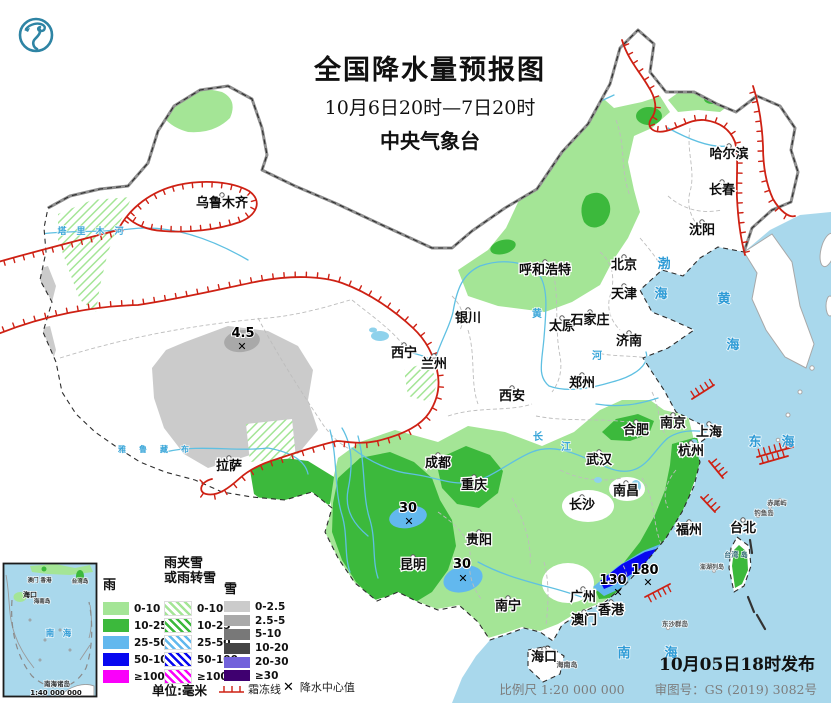 Image resolution: width=831 pixels, height=703 pixels. What do you see at coordinates (151, 625) in the screenshot?
I see `legend-bin-label: 10-25` at bounding box center [151, 625].